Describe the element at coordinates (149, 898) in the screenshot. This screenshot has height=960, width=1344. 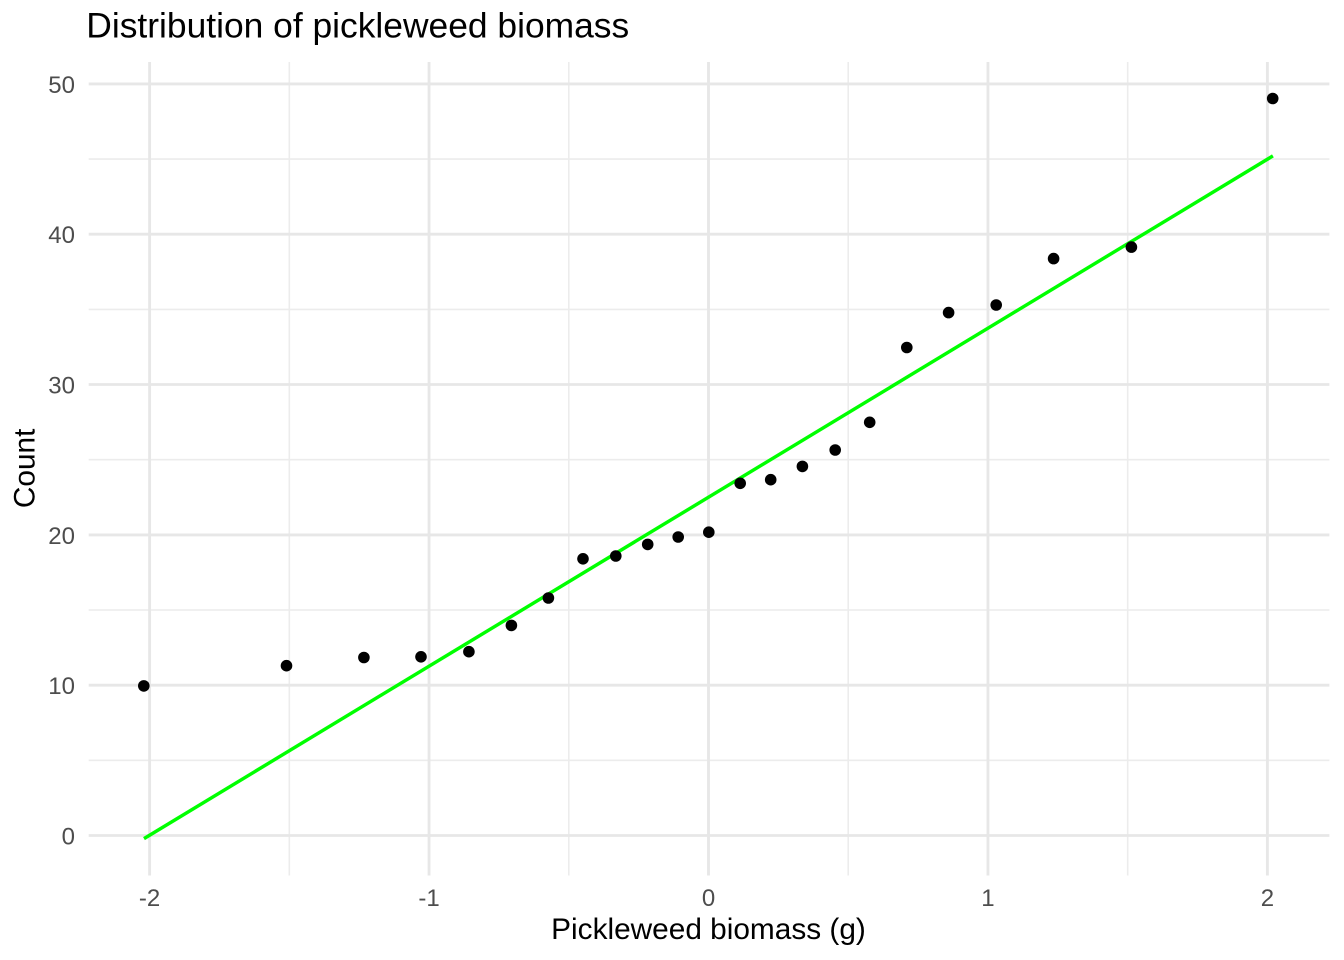
I see `svg-text: -2` at that location.